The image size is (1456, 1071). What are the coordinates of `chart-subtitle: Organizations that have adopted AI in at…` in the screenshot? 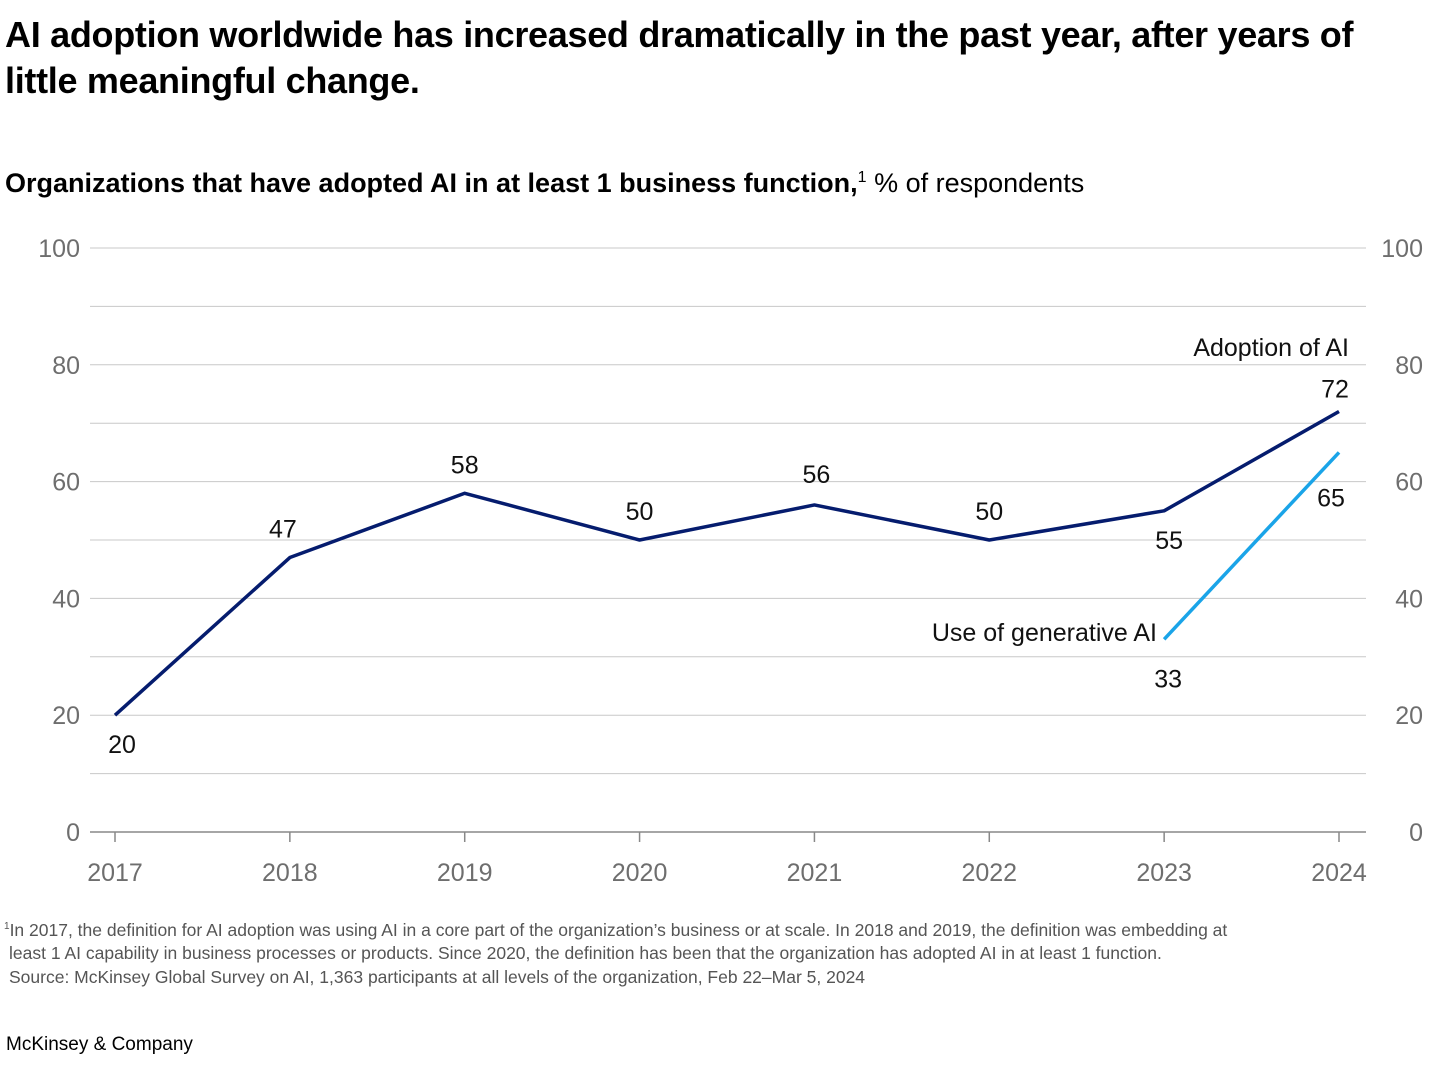 It's located at (544, 180).